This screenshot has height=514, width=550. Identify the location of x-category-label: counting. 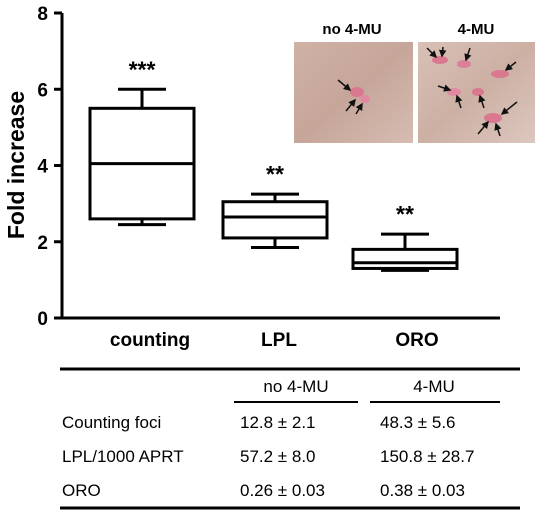
(150, 340).